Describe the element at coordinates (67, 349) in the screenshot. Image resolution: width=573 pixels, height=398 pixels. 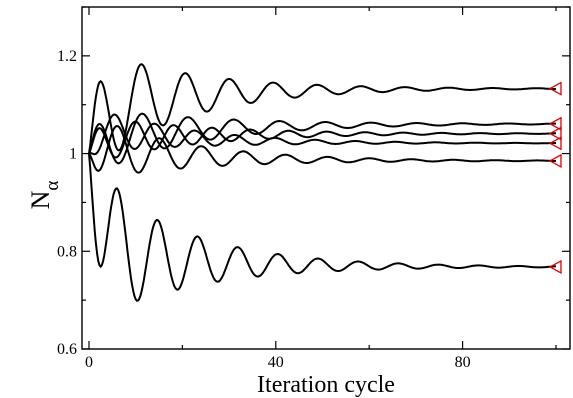
I see `y-tick-label: 0.6` at that location.